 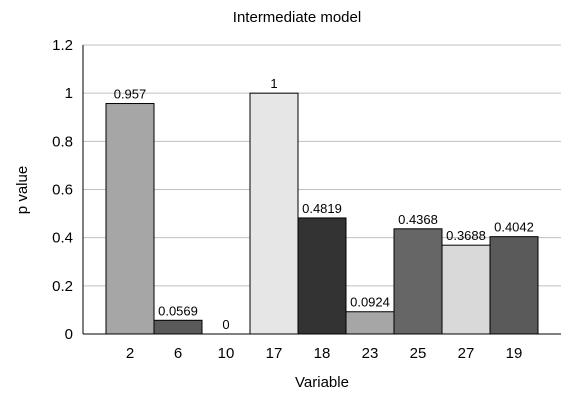 What do you see at coordinates (69, 93) in the screenshot?
I see `y-tick-label: 1` at bounding box center [69, 93].